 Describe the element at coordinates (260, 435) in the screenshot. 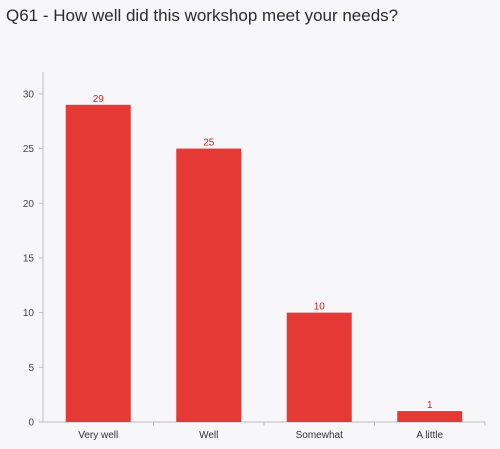

I see `category-labels: Very well Well Somewhat A little` at that location.